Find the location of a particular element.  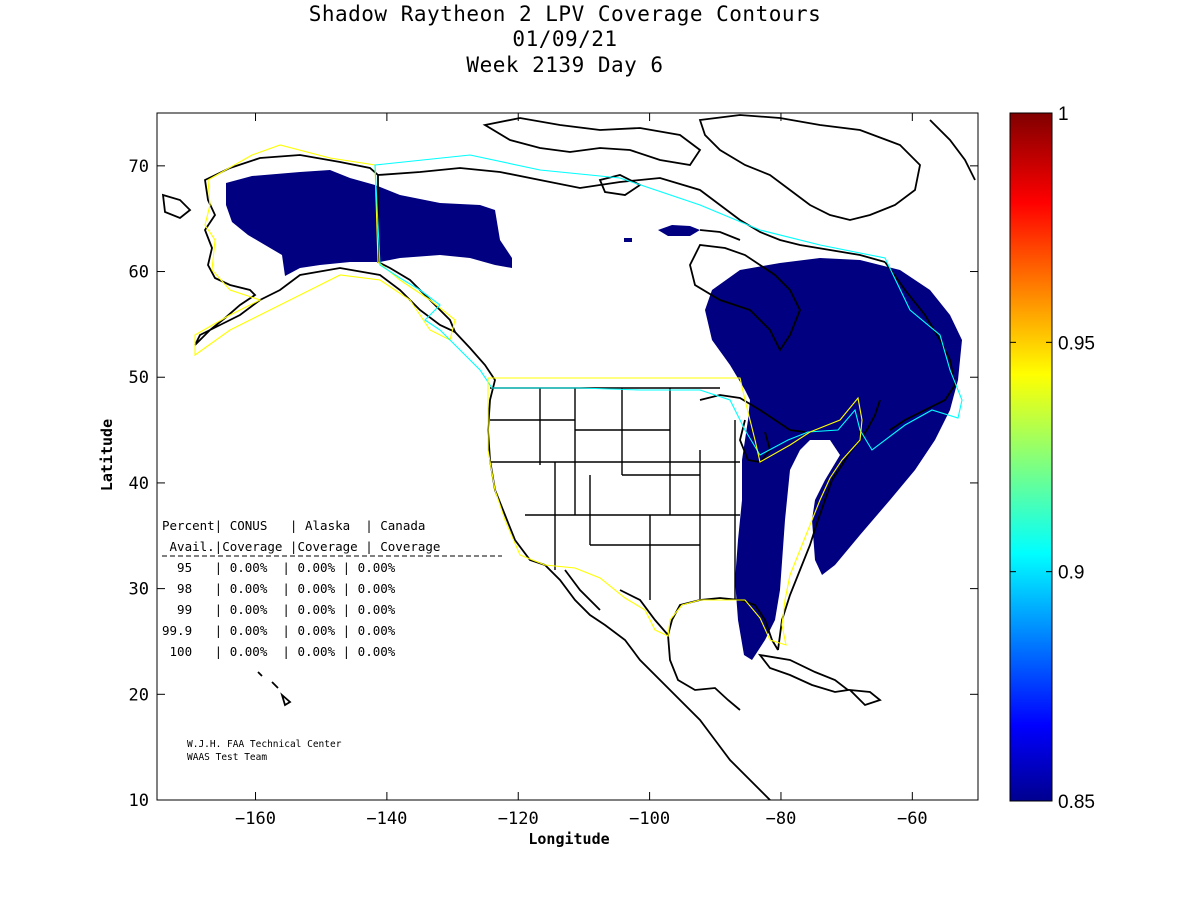

coverage-region-alaska is located at coordinates (369, 223).